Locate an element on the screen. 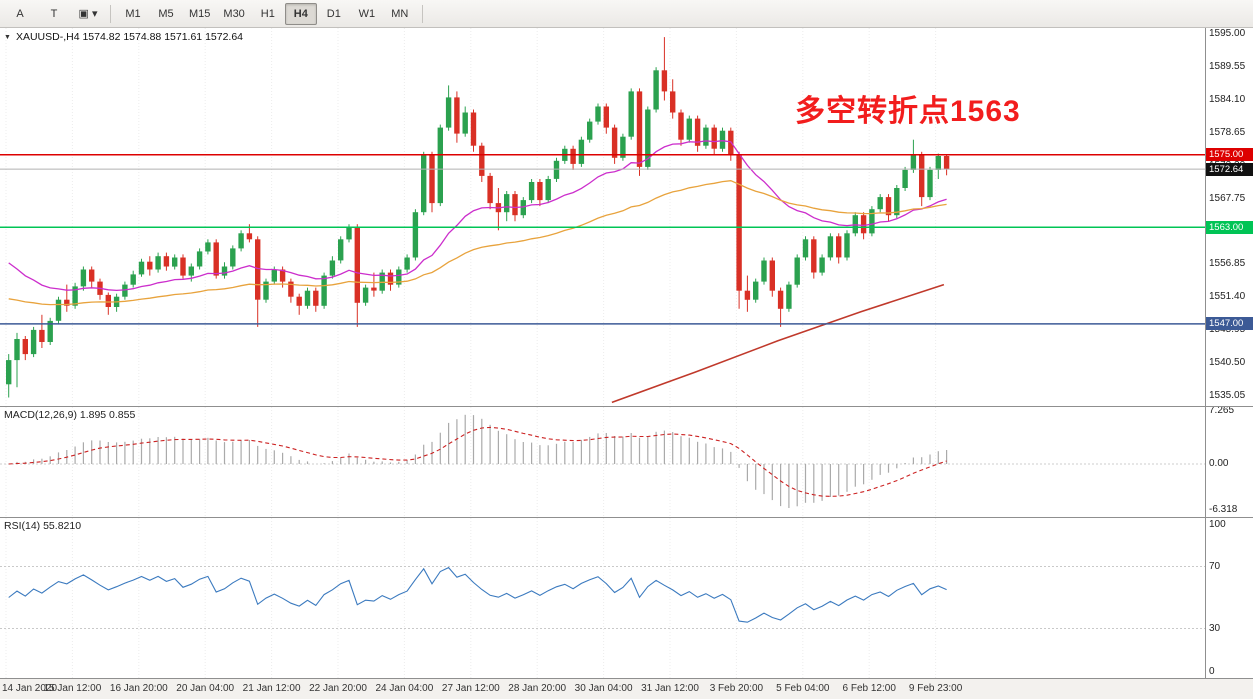 This screenshot has height=699, width=1253. symbol-collapse-icon: ▼ is located at coordinates (7, 37).